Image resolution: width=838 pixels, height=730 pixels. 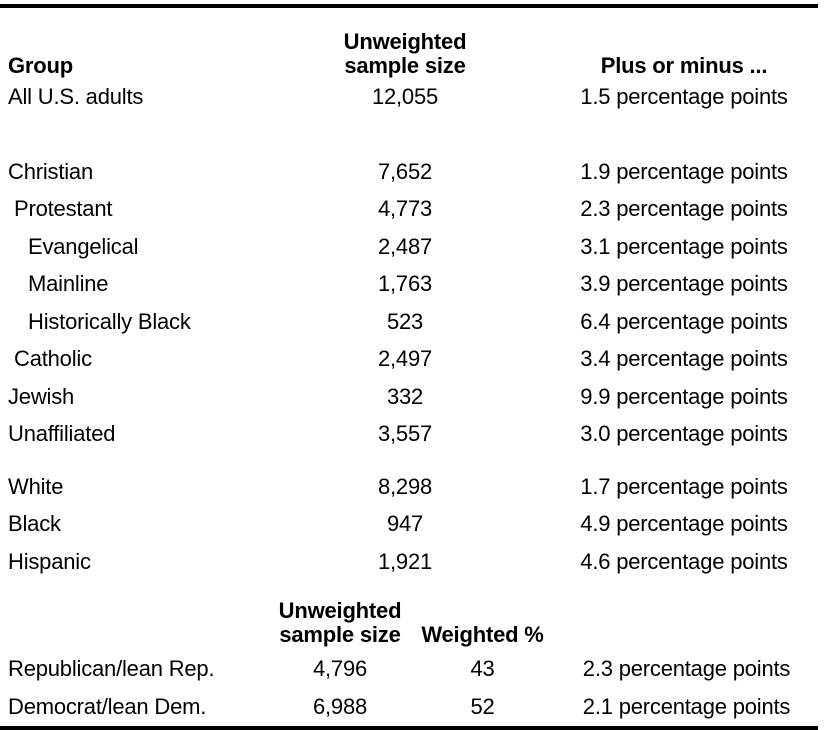 What do you see at coordinates (405, 434) in the screenshot?
I see `sample-size-cell: 3,557` at bounding box center [405, 434].